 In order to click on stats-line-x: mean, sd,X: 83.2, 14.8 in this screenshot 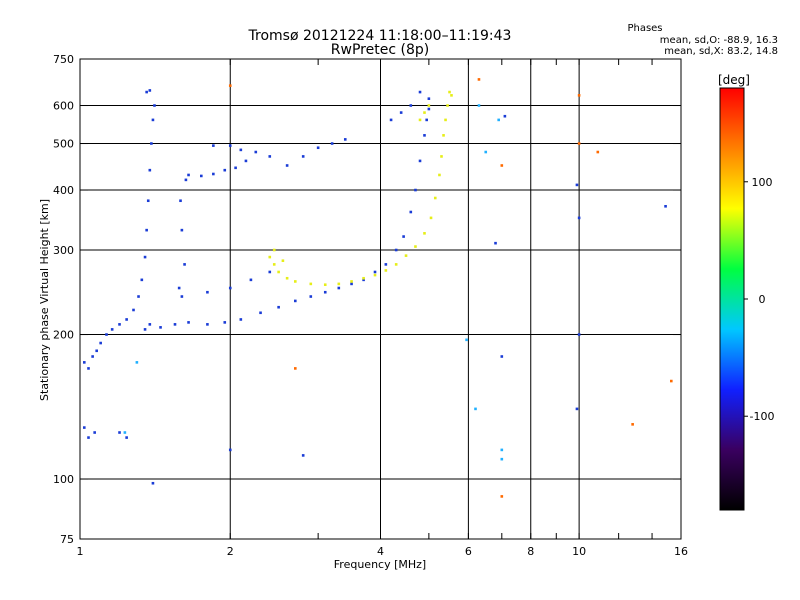, I will do `click(721, 51)`.